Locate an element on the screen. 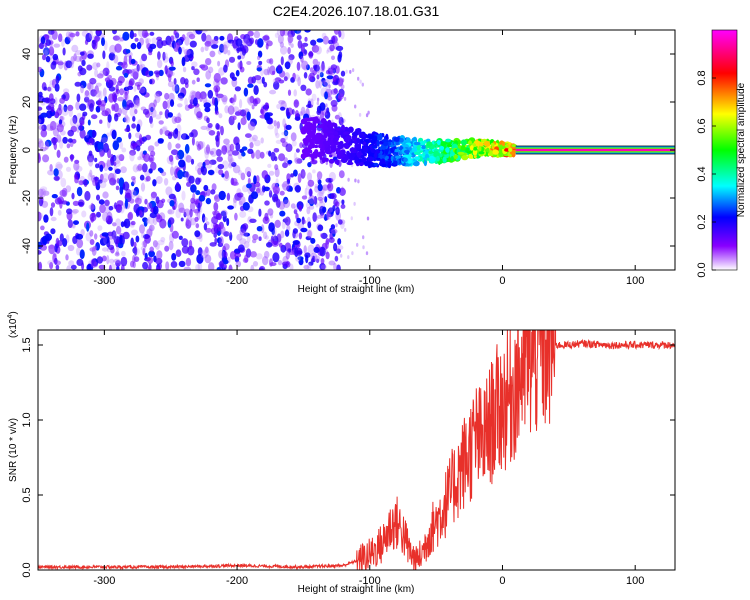  snr-x-tick-label: -200 is located at coordinates (237, 581).